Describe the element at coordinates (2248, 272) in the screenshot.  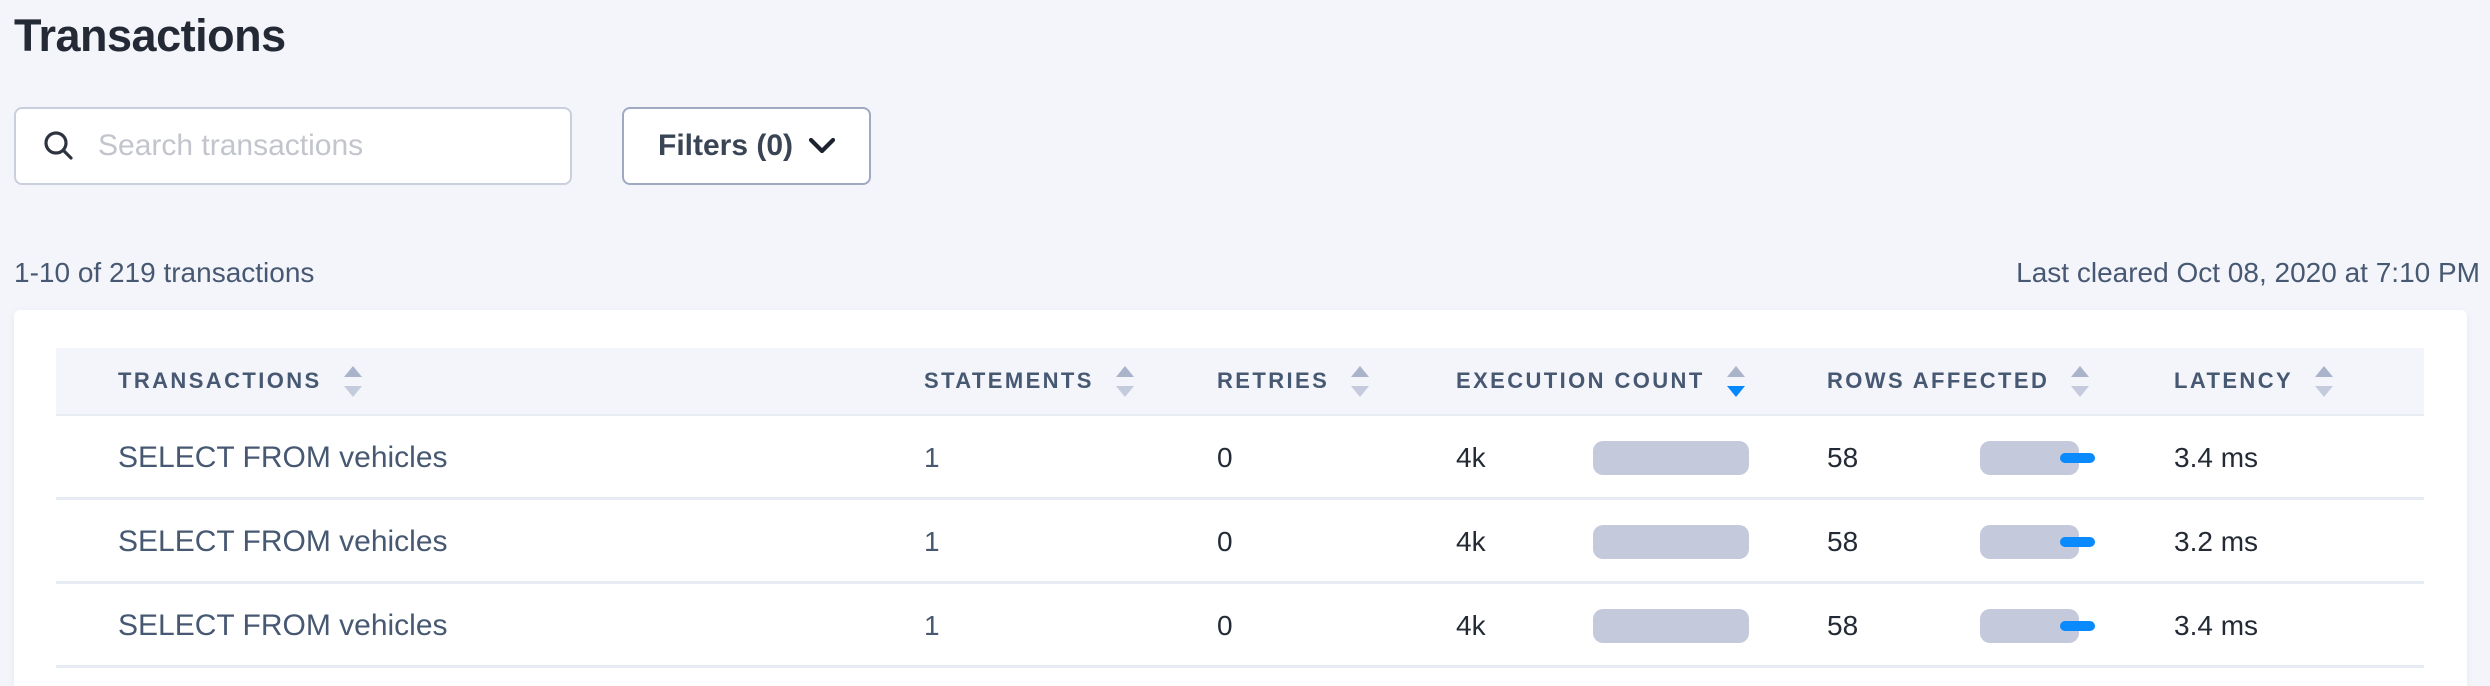
I see `last-cleared-text: Last cleared Oct 08, 2020 at 7:10 PM` at that location.